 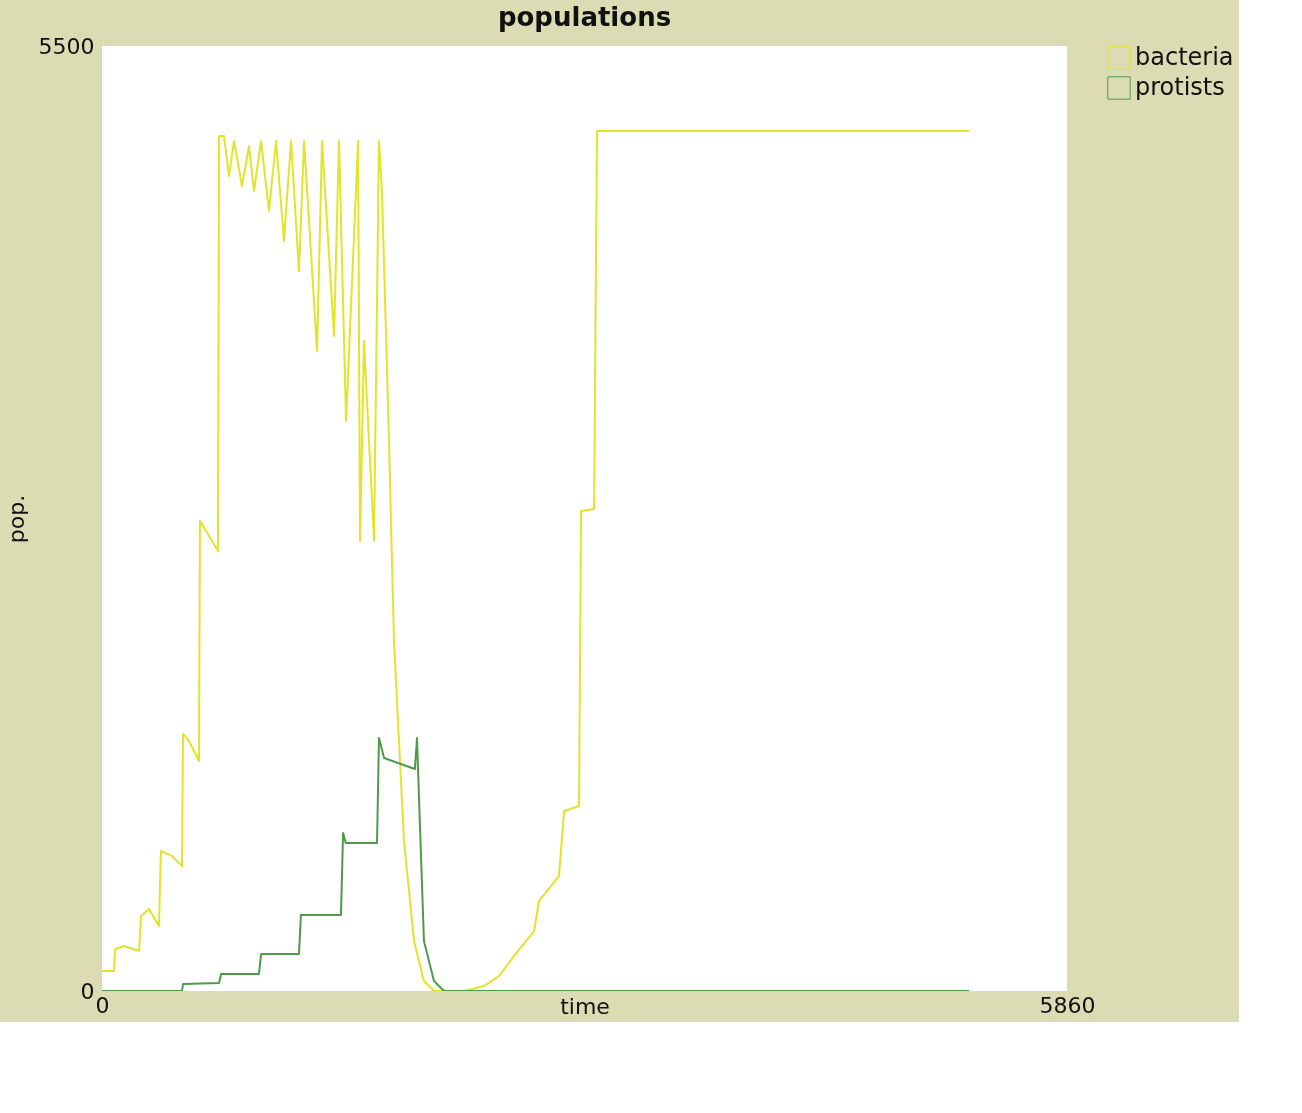 I want to click on legend-label: bacteria, so click(x=1184, y=57).